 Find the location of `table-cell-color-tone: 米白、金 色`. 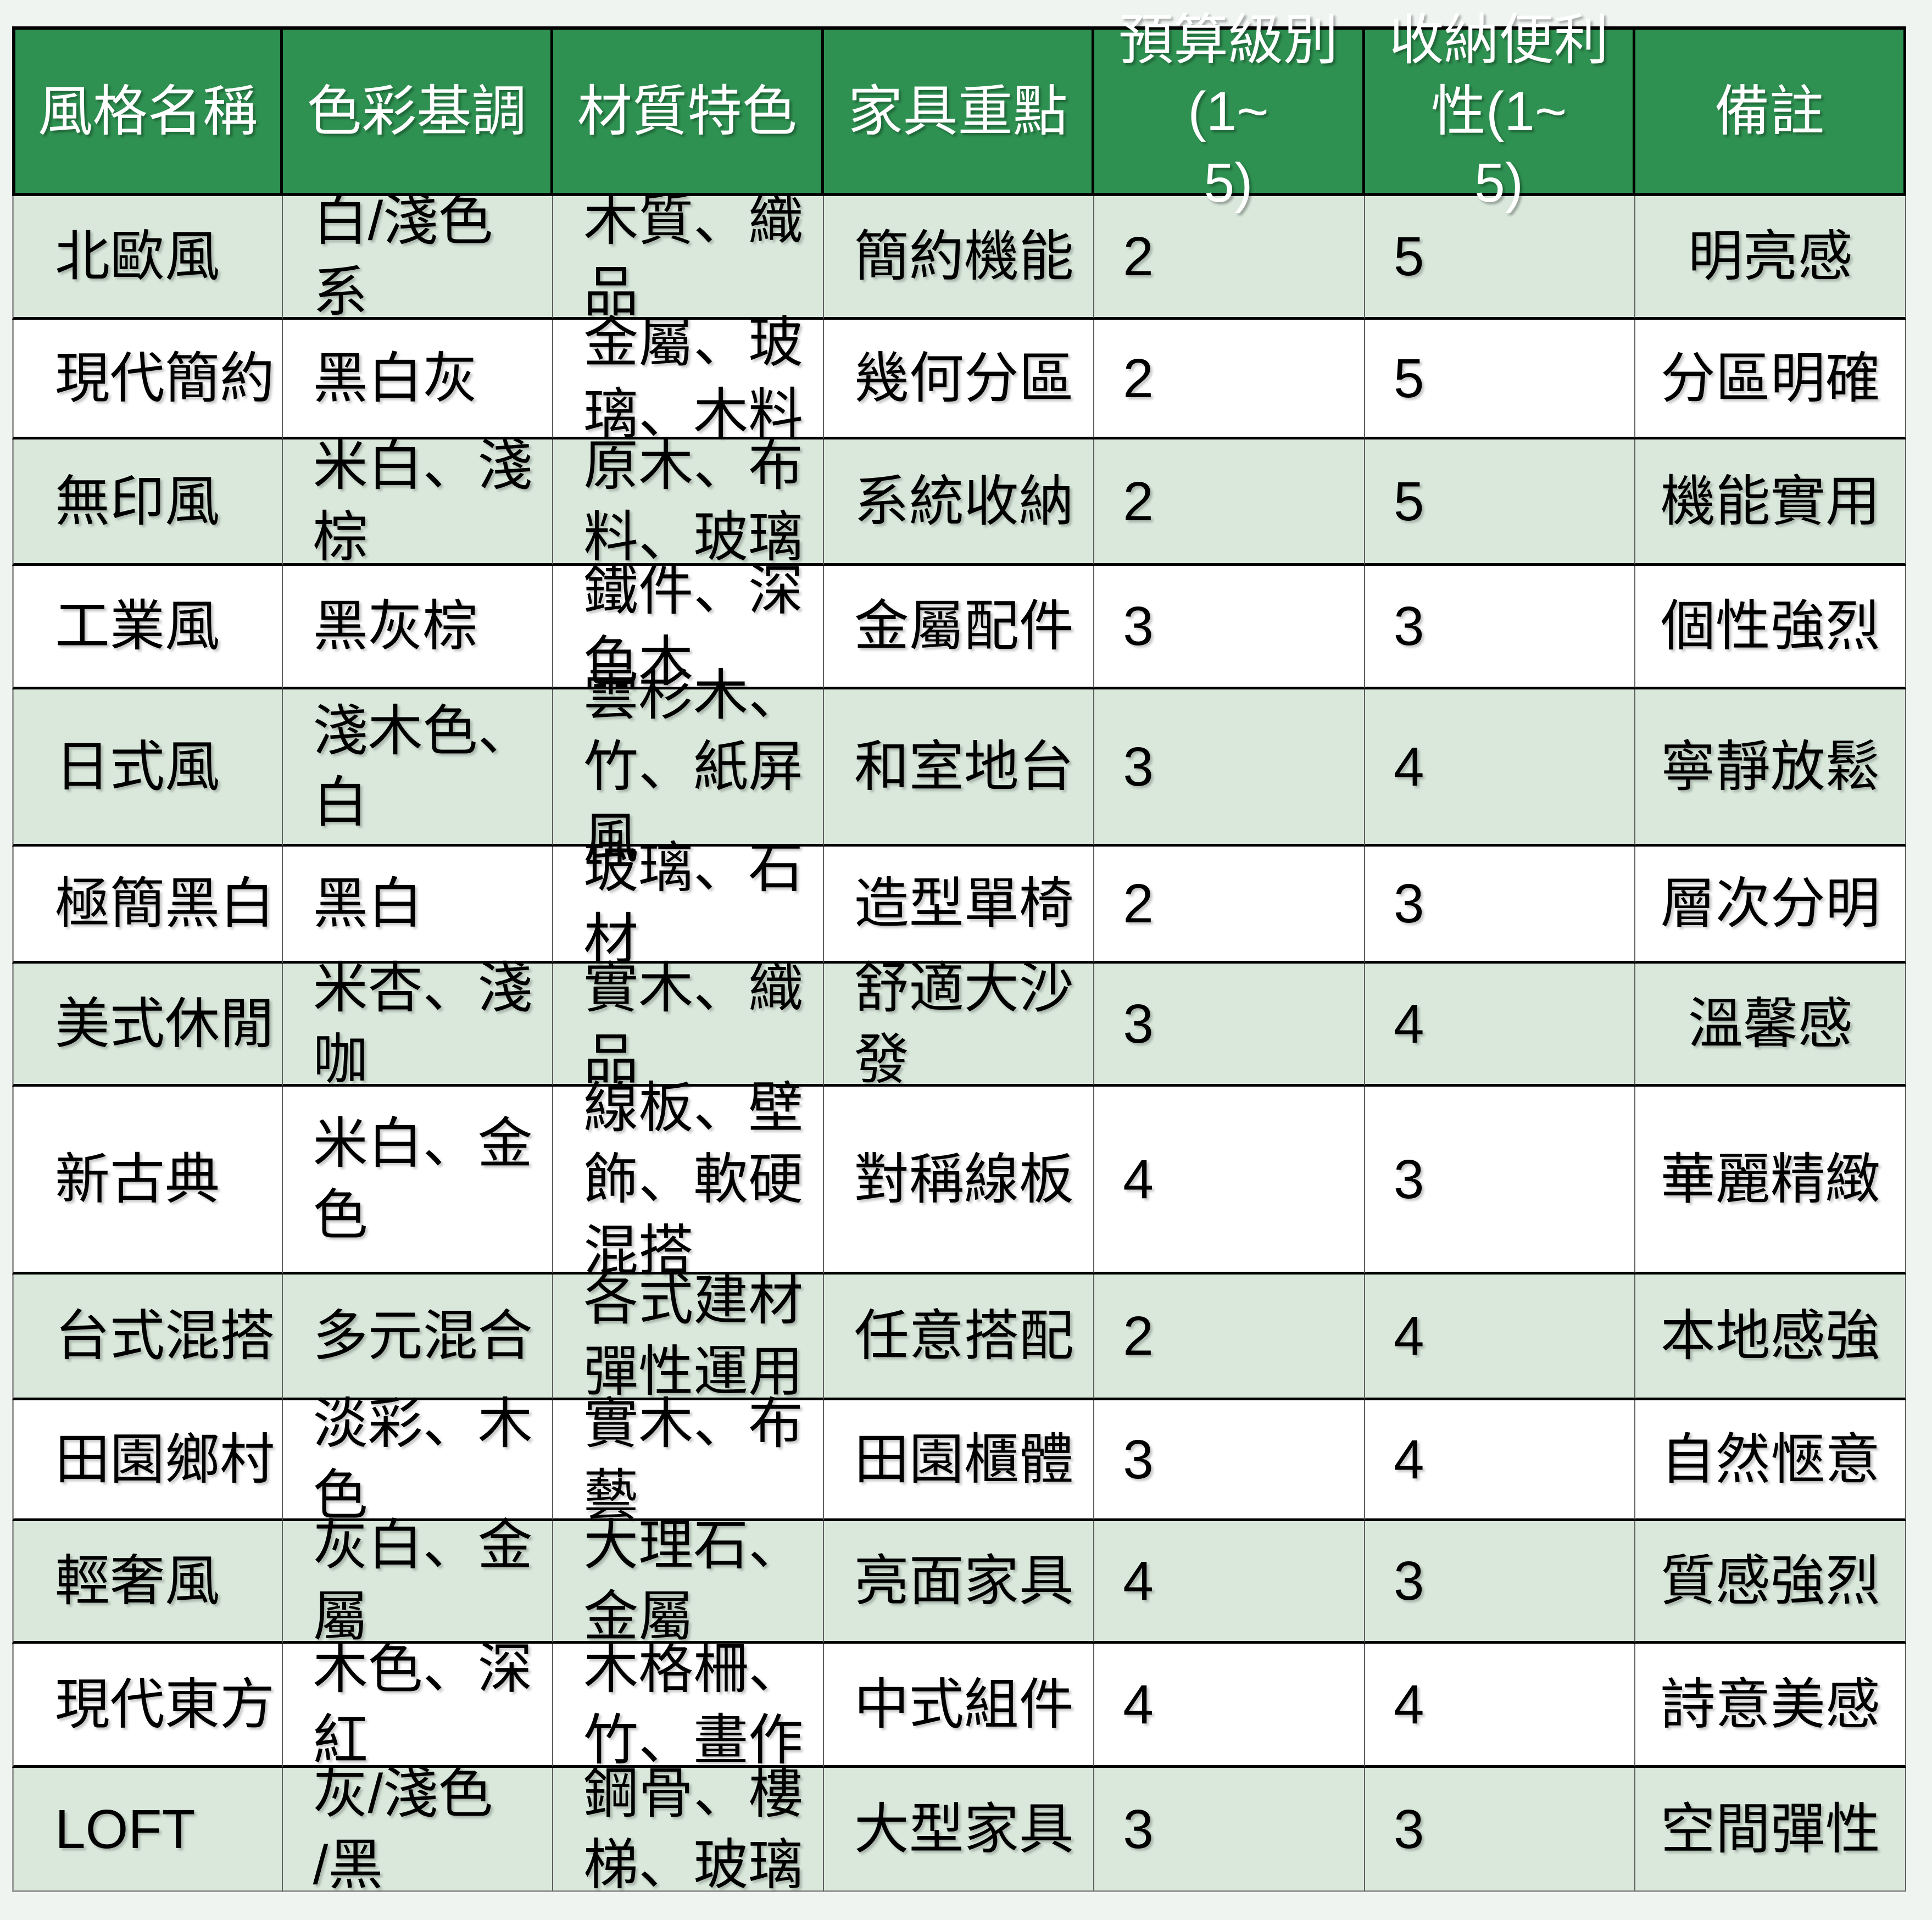

table-cell-color-tone: 米白、金 色 is located at coordinates (418, 1181).